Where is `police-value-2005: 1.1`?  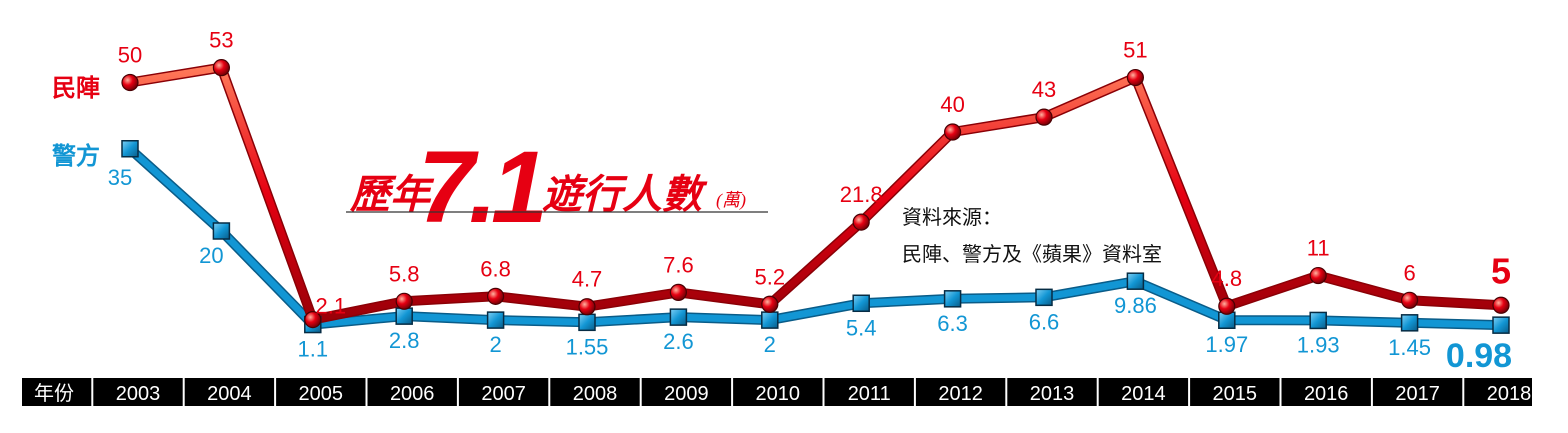
police-value-2005: 1.1 is located at coordinates (313, 349).